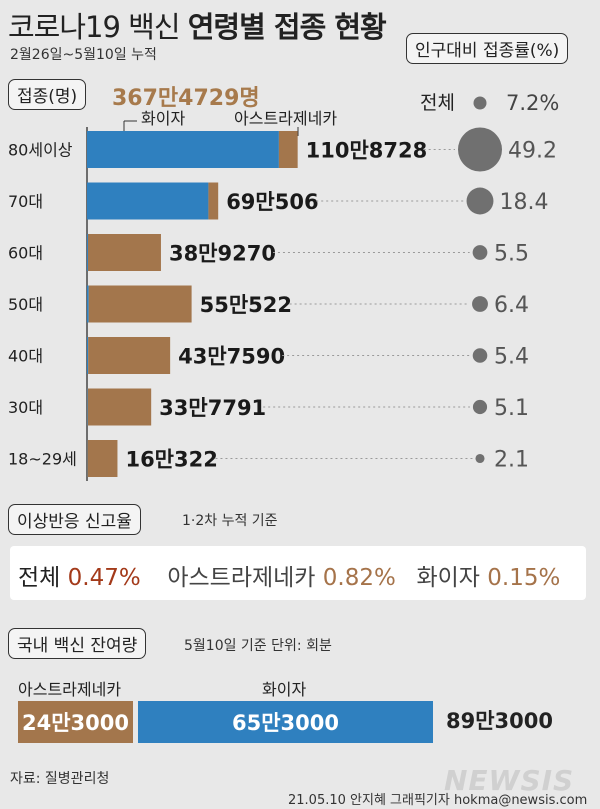 The width and height of the screenshot is (600, 809). I want to click on stock-pfizer-bar: 65만3000, so click(285, 722).